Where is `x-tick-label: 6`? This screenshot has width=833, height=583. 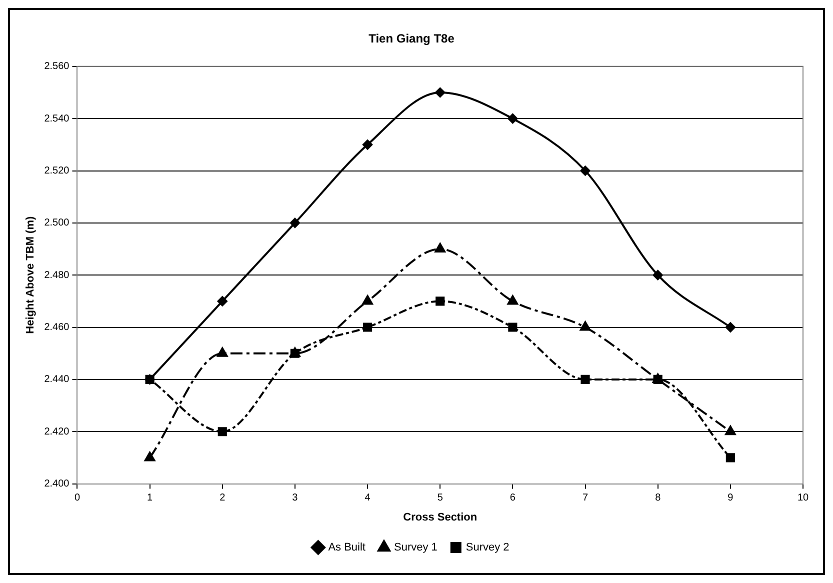
x-tick-label: 6 is located at coordinates (513, 498).